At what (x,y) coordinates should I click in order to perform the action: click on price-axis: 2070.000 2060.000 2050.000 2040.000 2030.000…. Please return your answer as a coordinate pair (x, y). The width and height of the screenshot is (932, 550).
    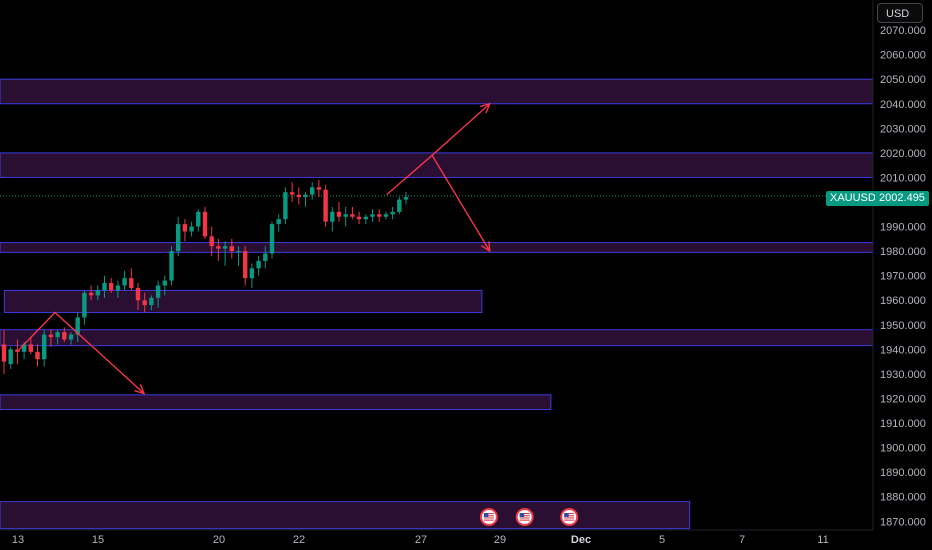
    Looking at the image, I should click on (903, 276).